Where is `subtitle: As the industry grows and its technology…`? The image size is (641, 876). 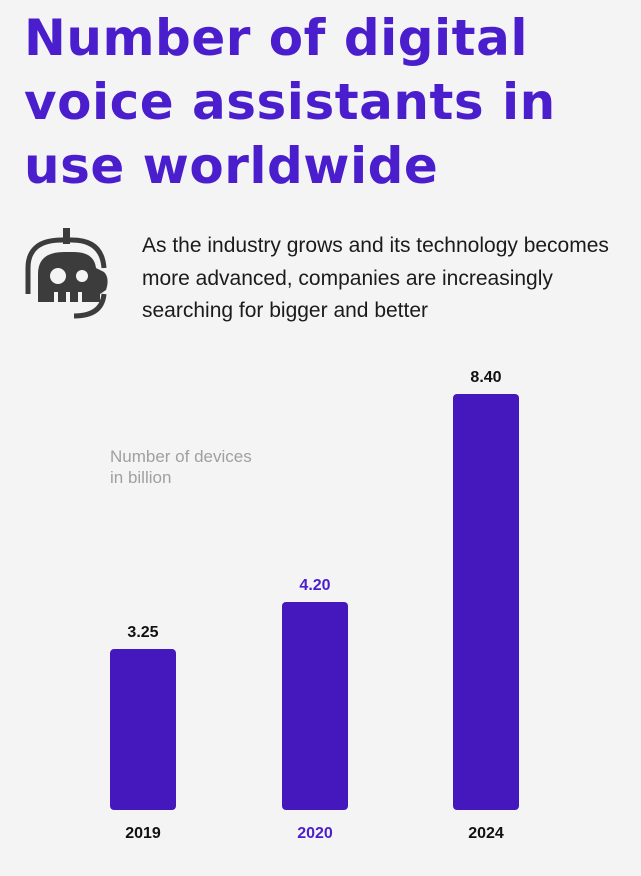
subtitle: As the industry grows and its technology… is located at coordinates (375, 278).